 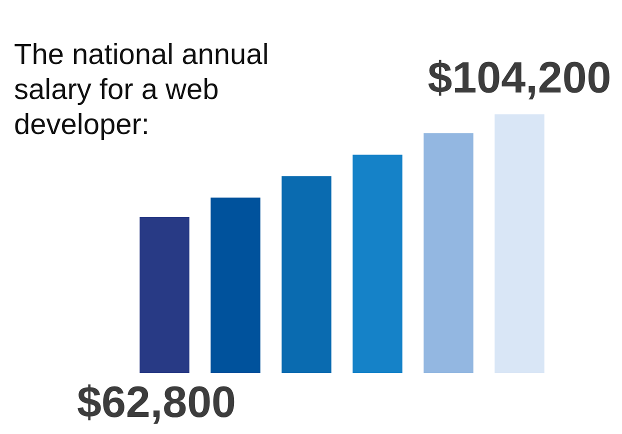 I want to click on chart-title: The national annual salary for a web developer:, so click(x=142, y=90).